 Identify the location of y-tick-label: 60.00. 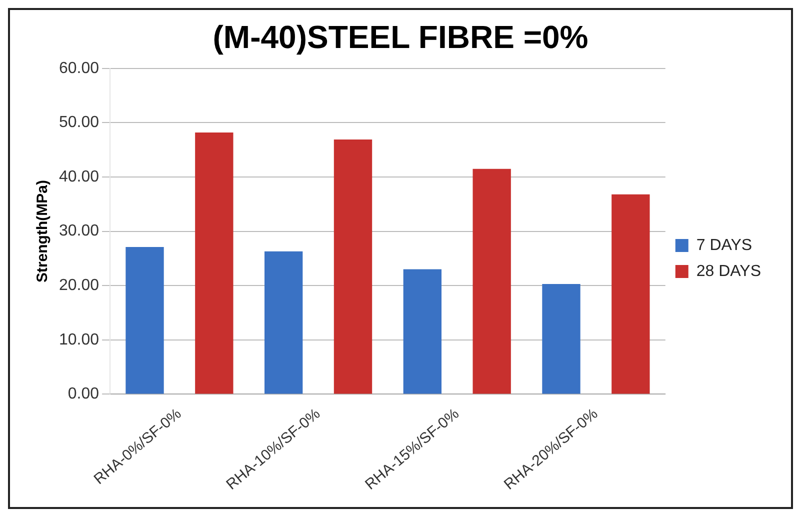
(79, 68).